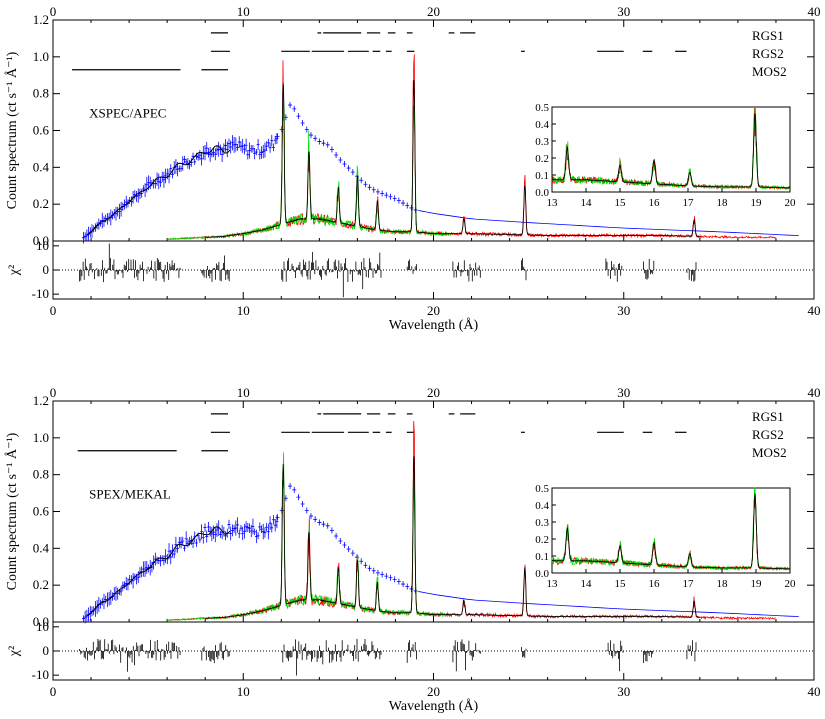 The height and width of the screenshot is (719, 825). Describe the element at coordinates (127, 113) in the screenshot. I see `model-label: XSPEC/APEC` at that location.